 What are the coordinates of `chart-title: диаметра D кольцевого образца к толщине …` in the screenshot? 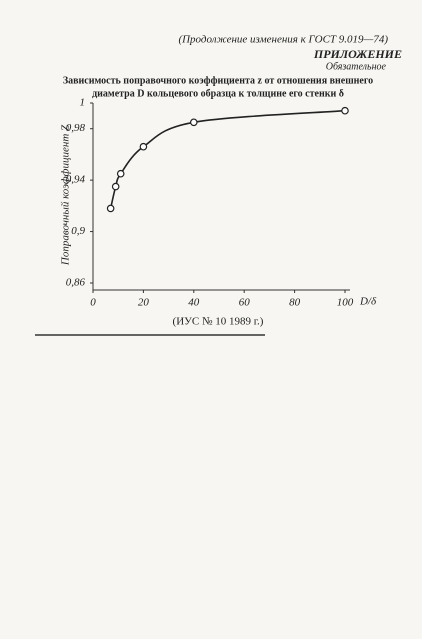 It's located at (218, 93).